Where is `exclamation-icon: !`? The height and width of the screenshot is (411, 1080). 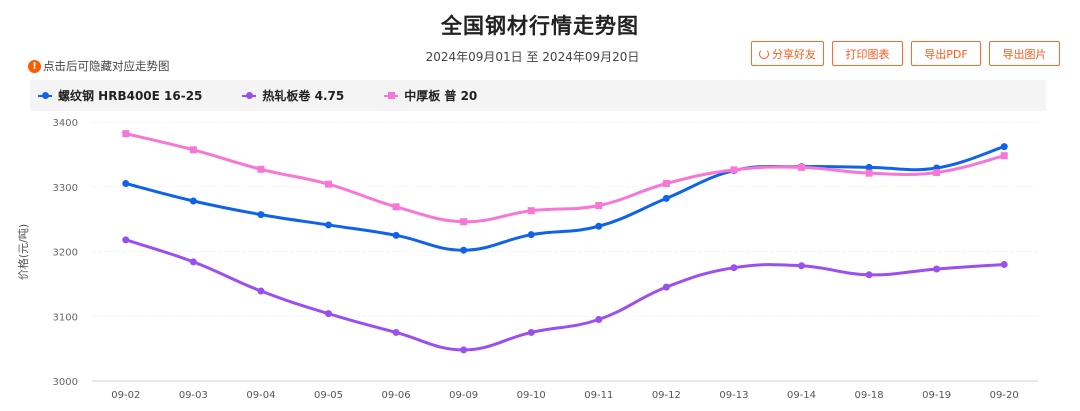 exclamation-icon: ! is located at coordinates (34, 66).